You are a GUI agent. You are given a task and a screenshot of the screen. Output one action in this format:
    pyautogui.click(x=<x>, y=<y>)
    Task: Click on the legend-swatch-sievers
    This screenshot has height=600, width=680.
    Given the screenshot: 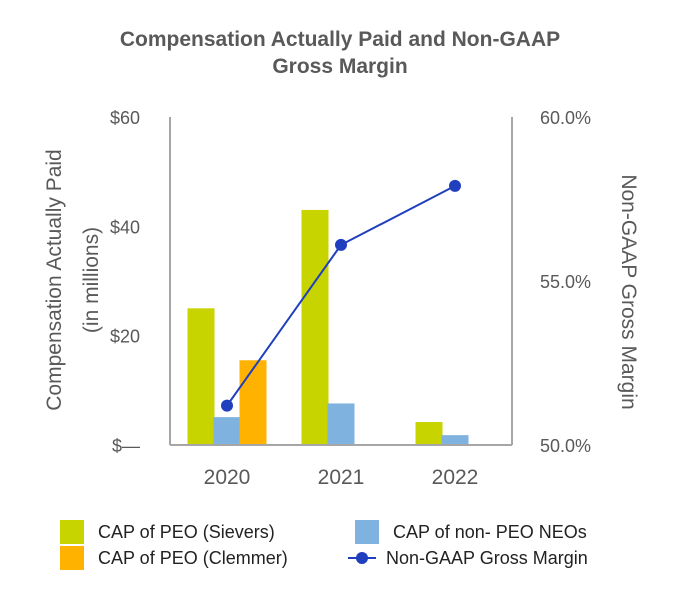 What is the action you would take?
    pyautogui.click(x=72, y=532)
    